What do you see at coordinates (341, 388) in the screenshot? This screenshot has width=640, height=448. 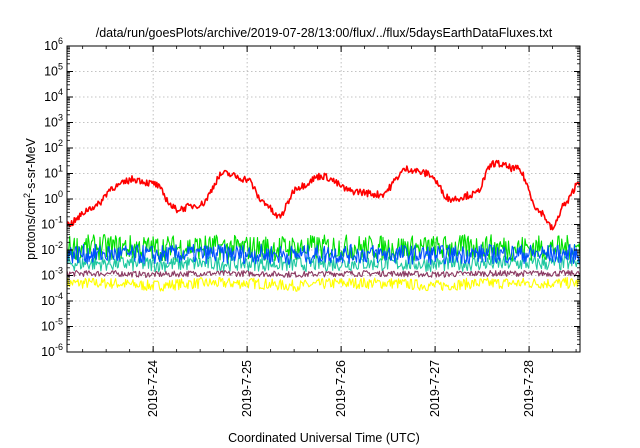 I see `x-tick-label: 2019-7-26` at bounding box center [341, 388].